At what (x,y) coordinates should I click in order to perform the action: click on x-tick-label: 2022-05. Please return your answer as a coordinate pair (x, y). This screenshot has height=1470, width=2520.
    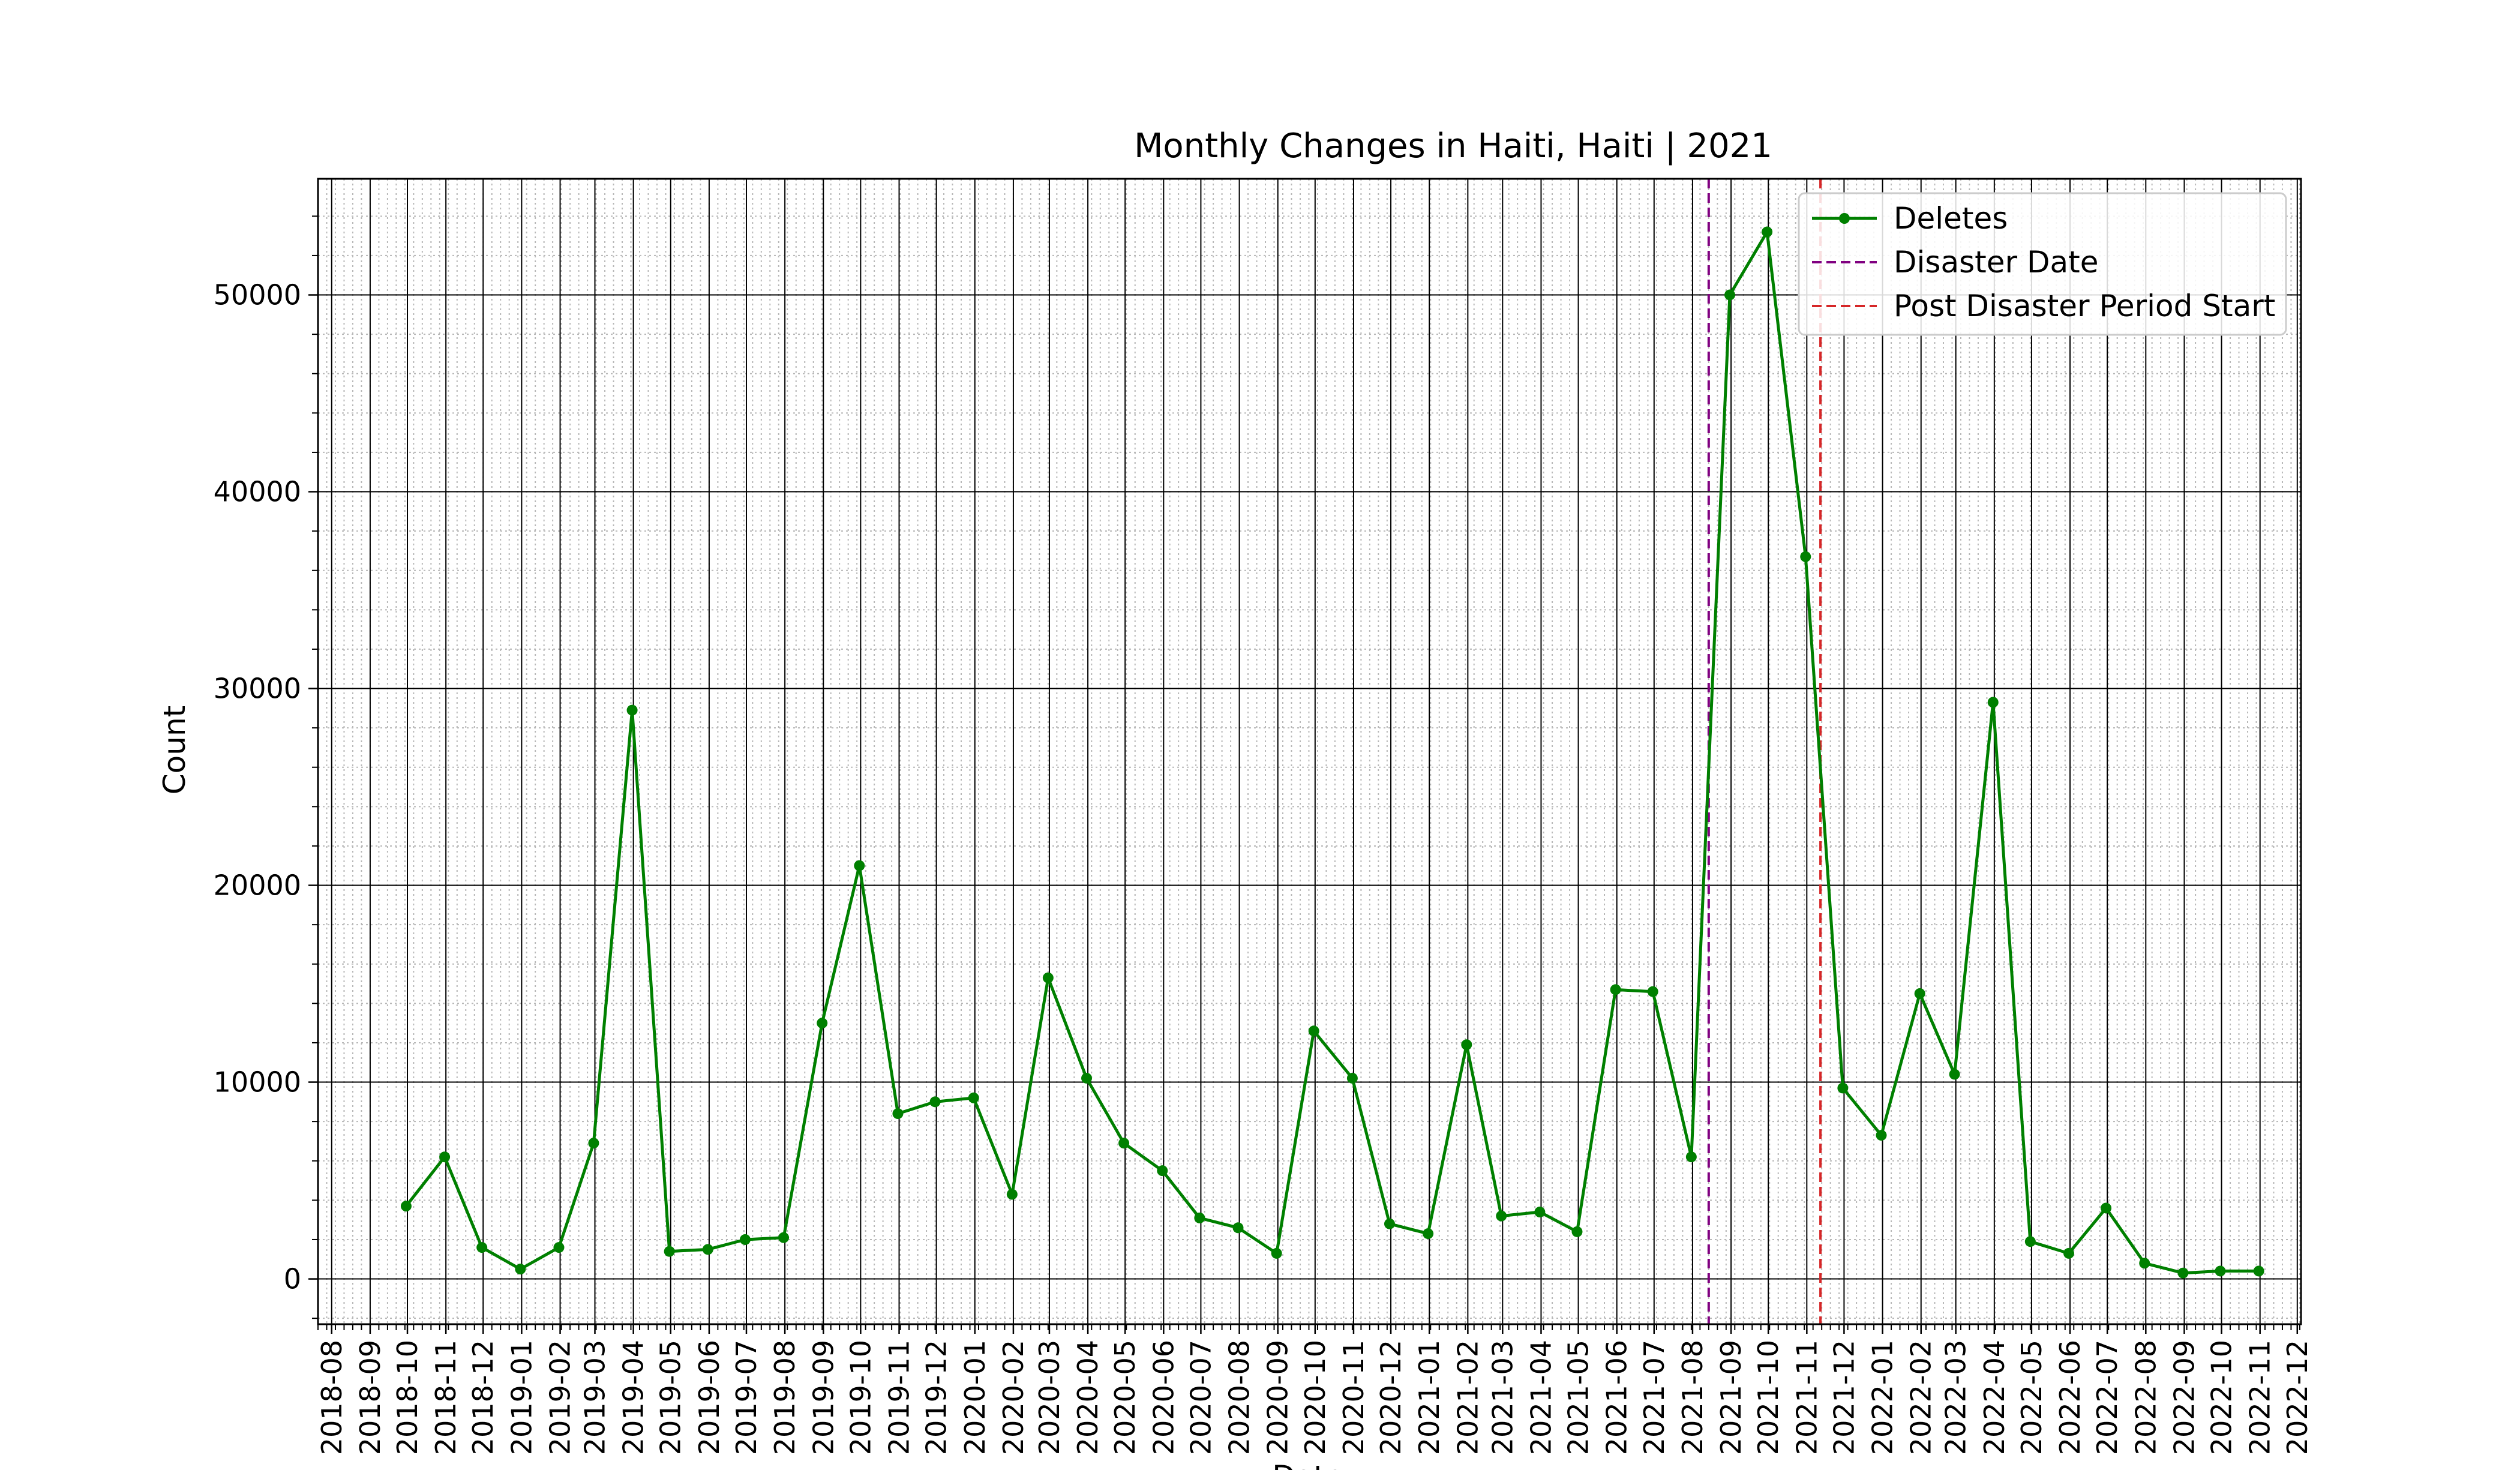
    Looking at the image, I should click on (2031, 1398).